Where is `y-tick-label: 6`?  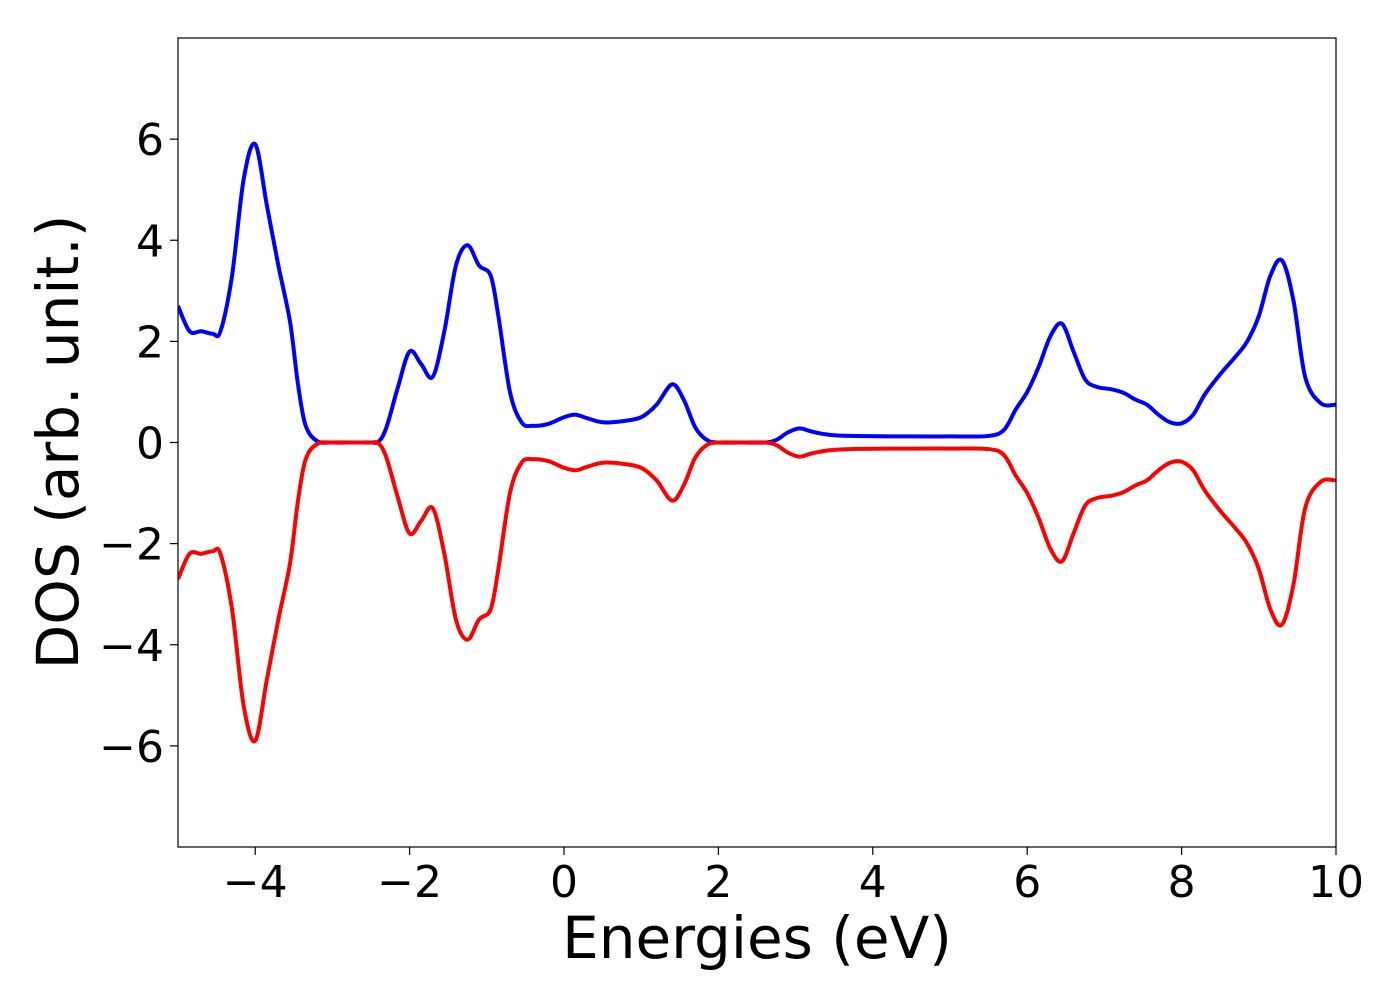
y-tick-label: 6 is located at coordinates (150, 140).